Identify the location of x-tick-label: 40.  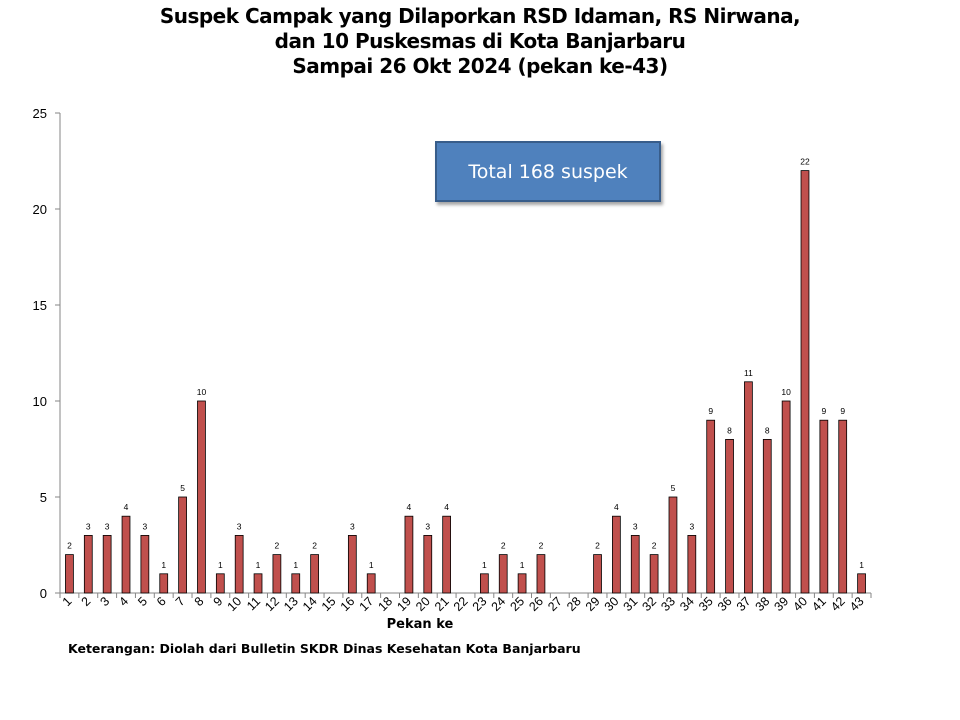
(800, 604).